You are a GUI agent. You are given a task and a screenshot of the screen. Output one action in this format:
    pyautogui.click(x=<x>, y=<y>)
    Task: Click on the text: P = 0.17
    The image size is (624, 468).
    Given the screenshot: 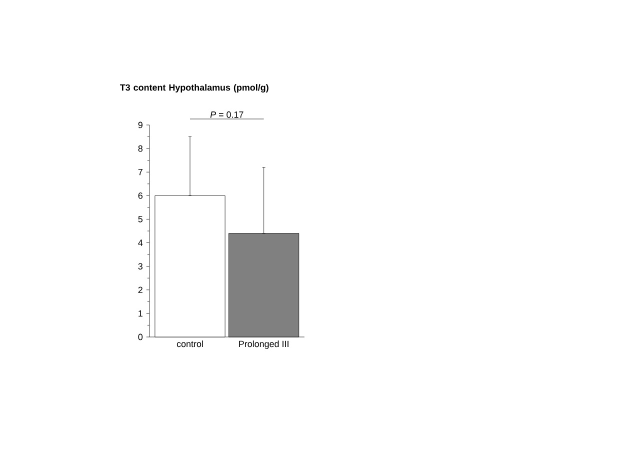 What is the action you would take?
    pyautogui.click(x=227, y=114)
    